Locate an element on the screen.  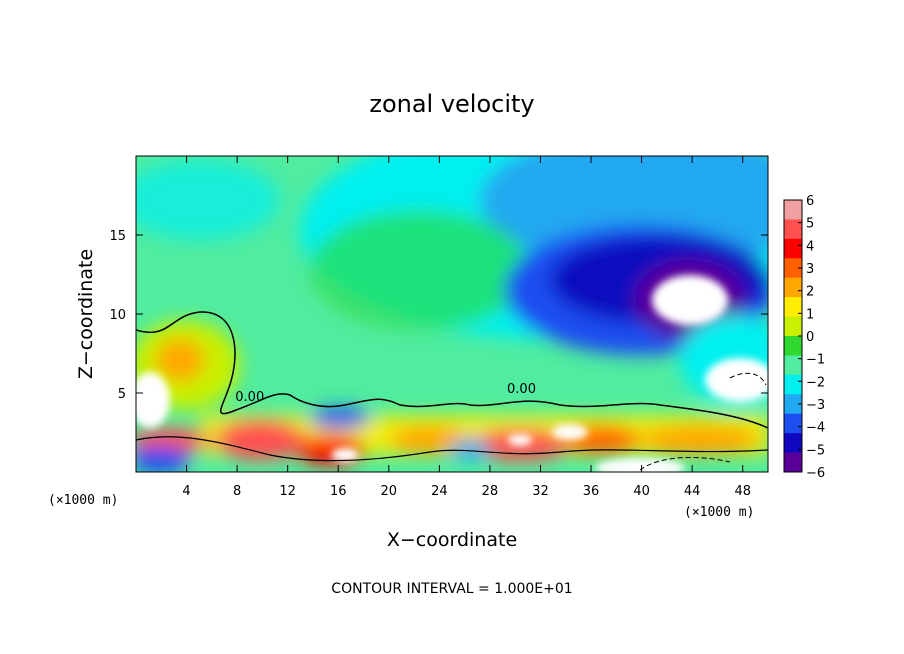
y-tick-label: 5 is located at coordinates (122, 394).